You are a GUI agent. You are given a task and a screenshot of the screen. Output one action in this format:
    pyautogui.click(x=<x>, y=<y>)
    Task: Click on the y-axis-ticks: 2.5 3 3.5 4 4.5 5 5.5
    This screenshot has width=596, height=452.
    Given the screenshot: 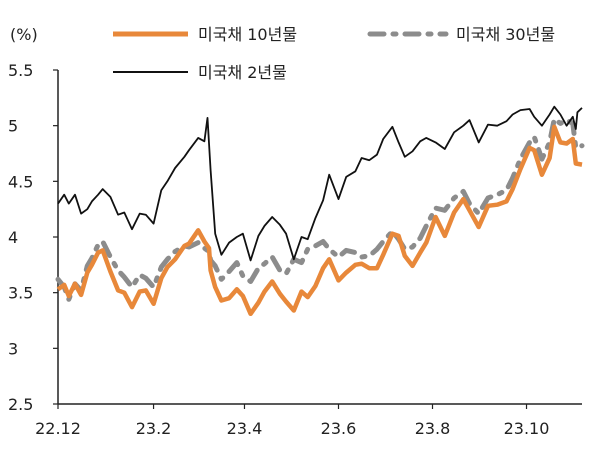 What is the action you would take?
    pyautogui.click(x=33, y=237)
    